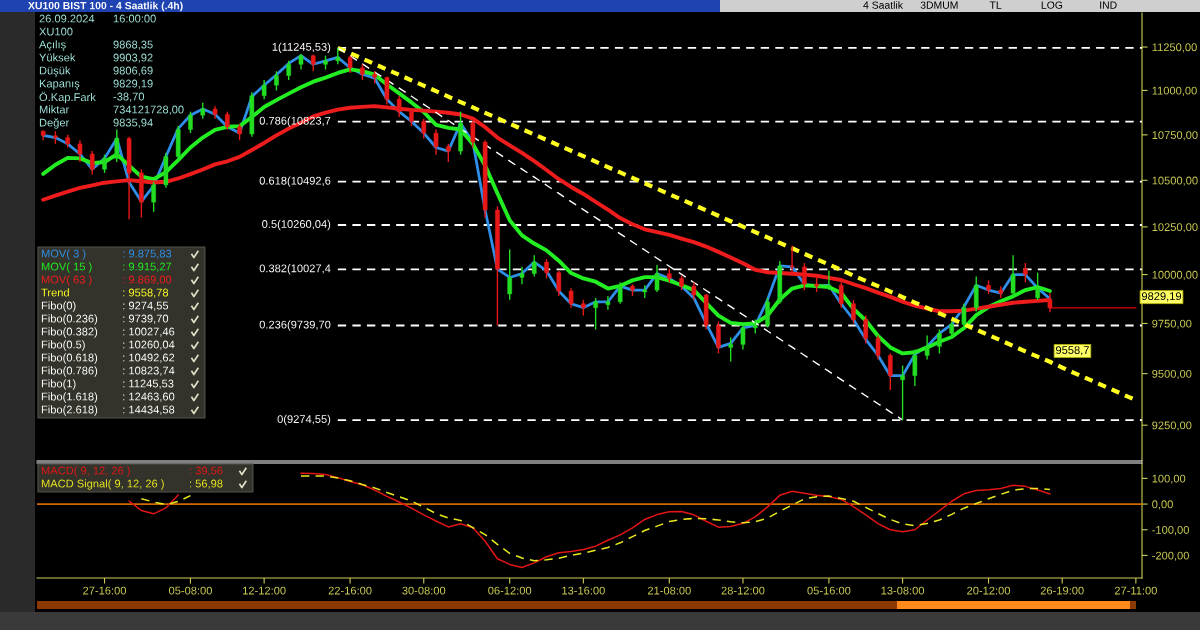 Image resolution: width=1200 pixels, height=630 pixels. What do you see at coordinates (108, 410) in the screenshot?
I see `text: Fibo(2.618) : 14434,58` at bounding box center [108, 410].